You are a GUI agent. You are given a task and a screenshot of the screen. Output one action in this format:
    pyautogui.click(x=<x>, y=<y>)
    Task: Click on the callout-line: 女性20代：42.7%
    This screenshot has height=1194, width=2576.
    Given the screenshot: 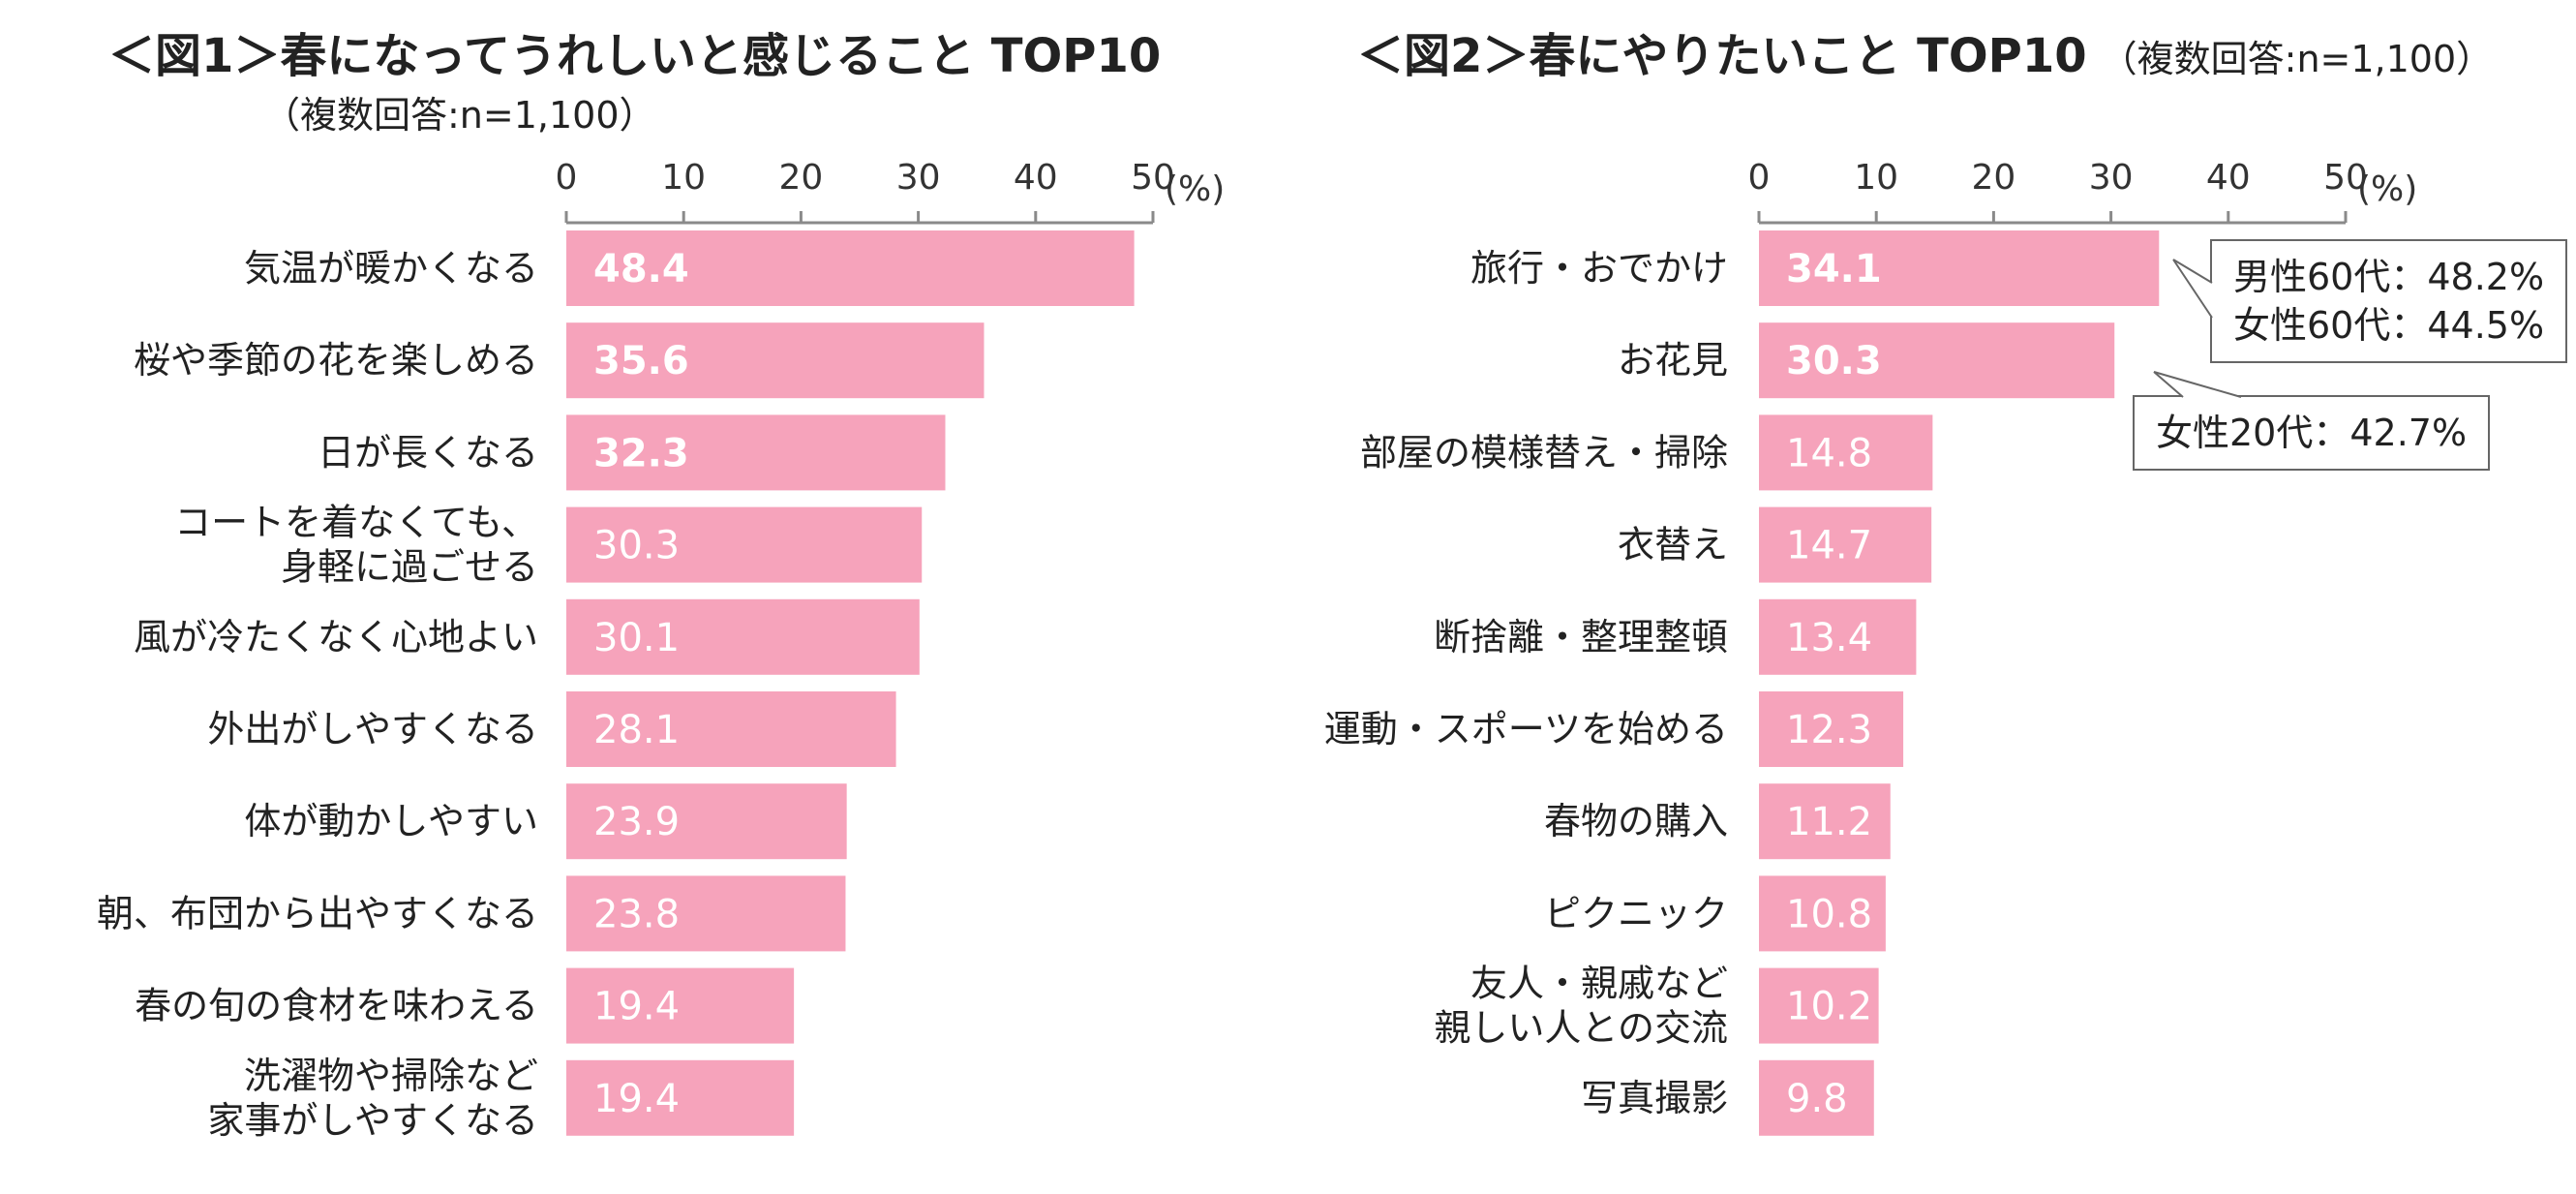 What is the action you would take?
    pyautogui.click(x=2312, y=433)
    